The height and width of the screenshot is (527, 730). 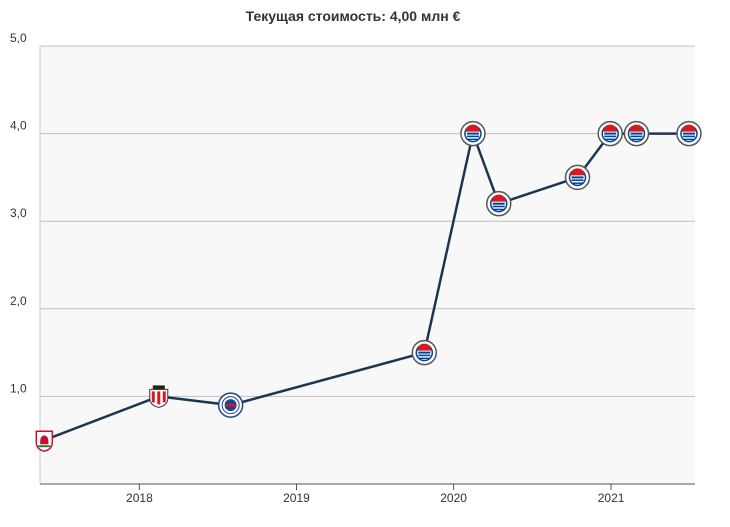 What do you see at coordinates (353, 16) in the screenshot?
I see `chart-title: Текущая стоимость: 4,00 млн €` at bounding box center [353, 16].